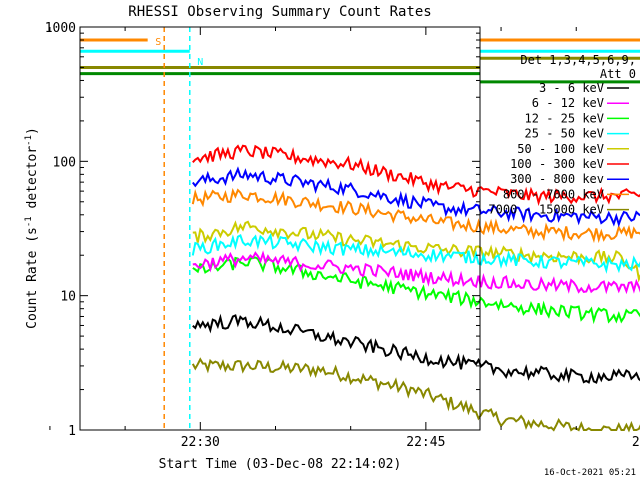 The height and width of the screenshot is (480, 640). I want to click on legend-label-7: 800 - 7000 keV, so click(553, 194).